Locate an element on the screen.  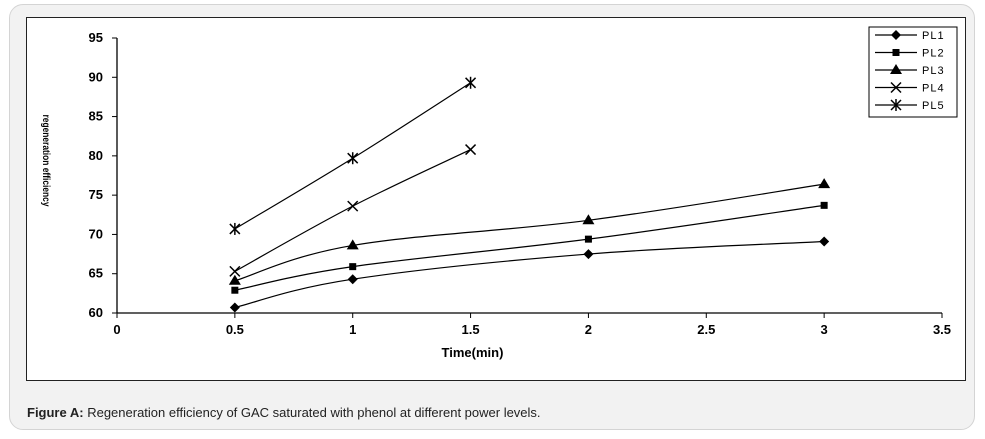
legend-entry: PL1 is located at coordinates (910, 36).